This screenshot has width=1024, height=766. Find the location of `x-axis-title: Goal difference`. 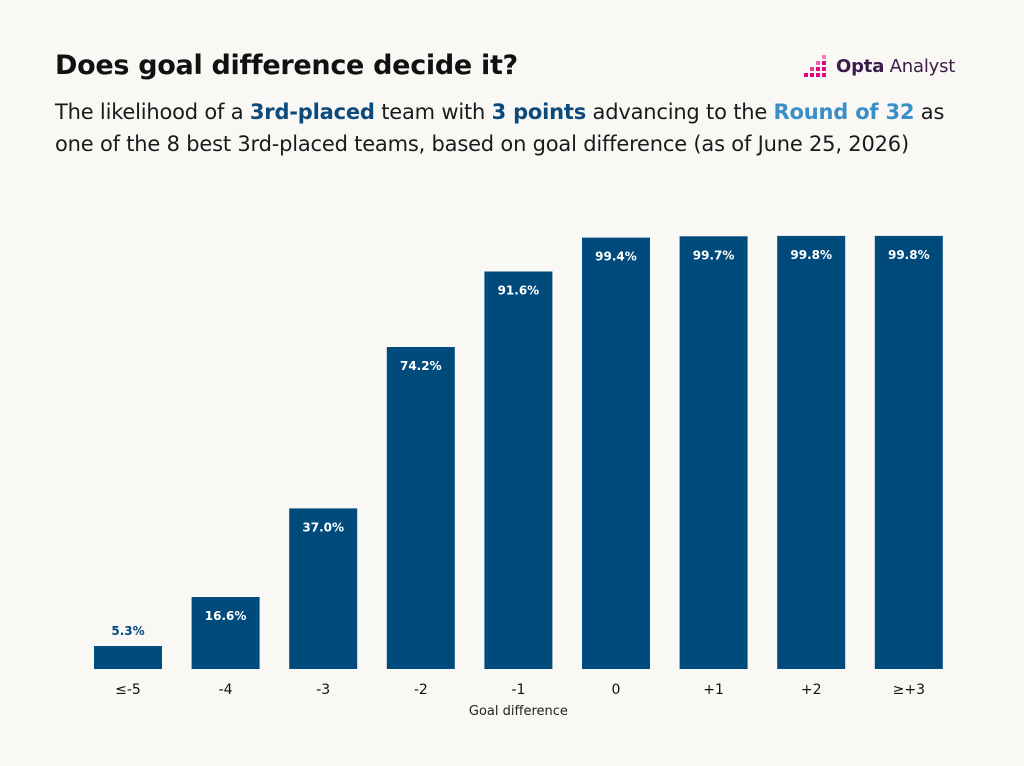

x-axis-title: Goal difference is located at coordinates (518, 711).